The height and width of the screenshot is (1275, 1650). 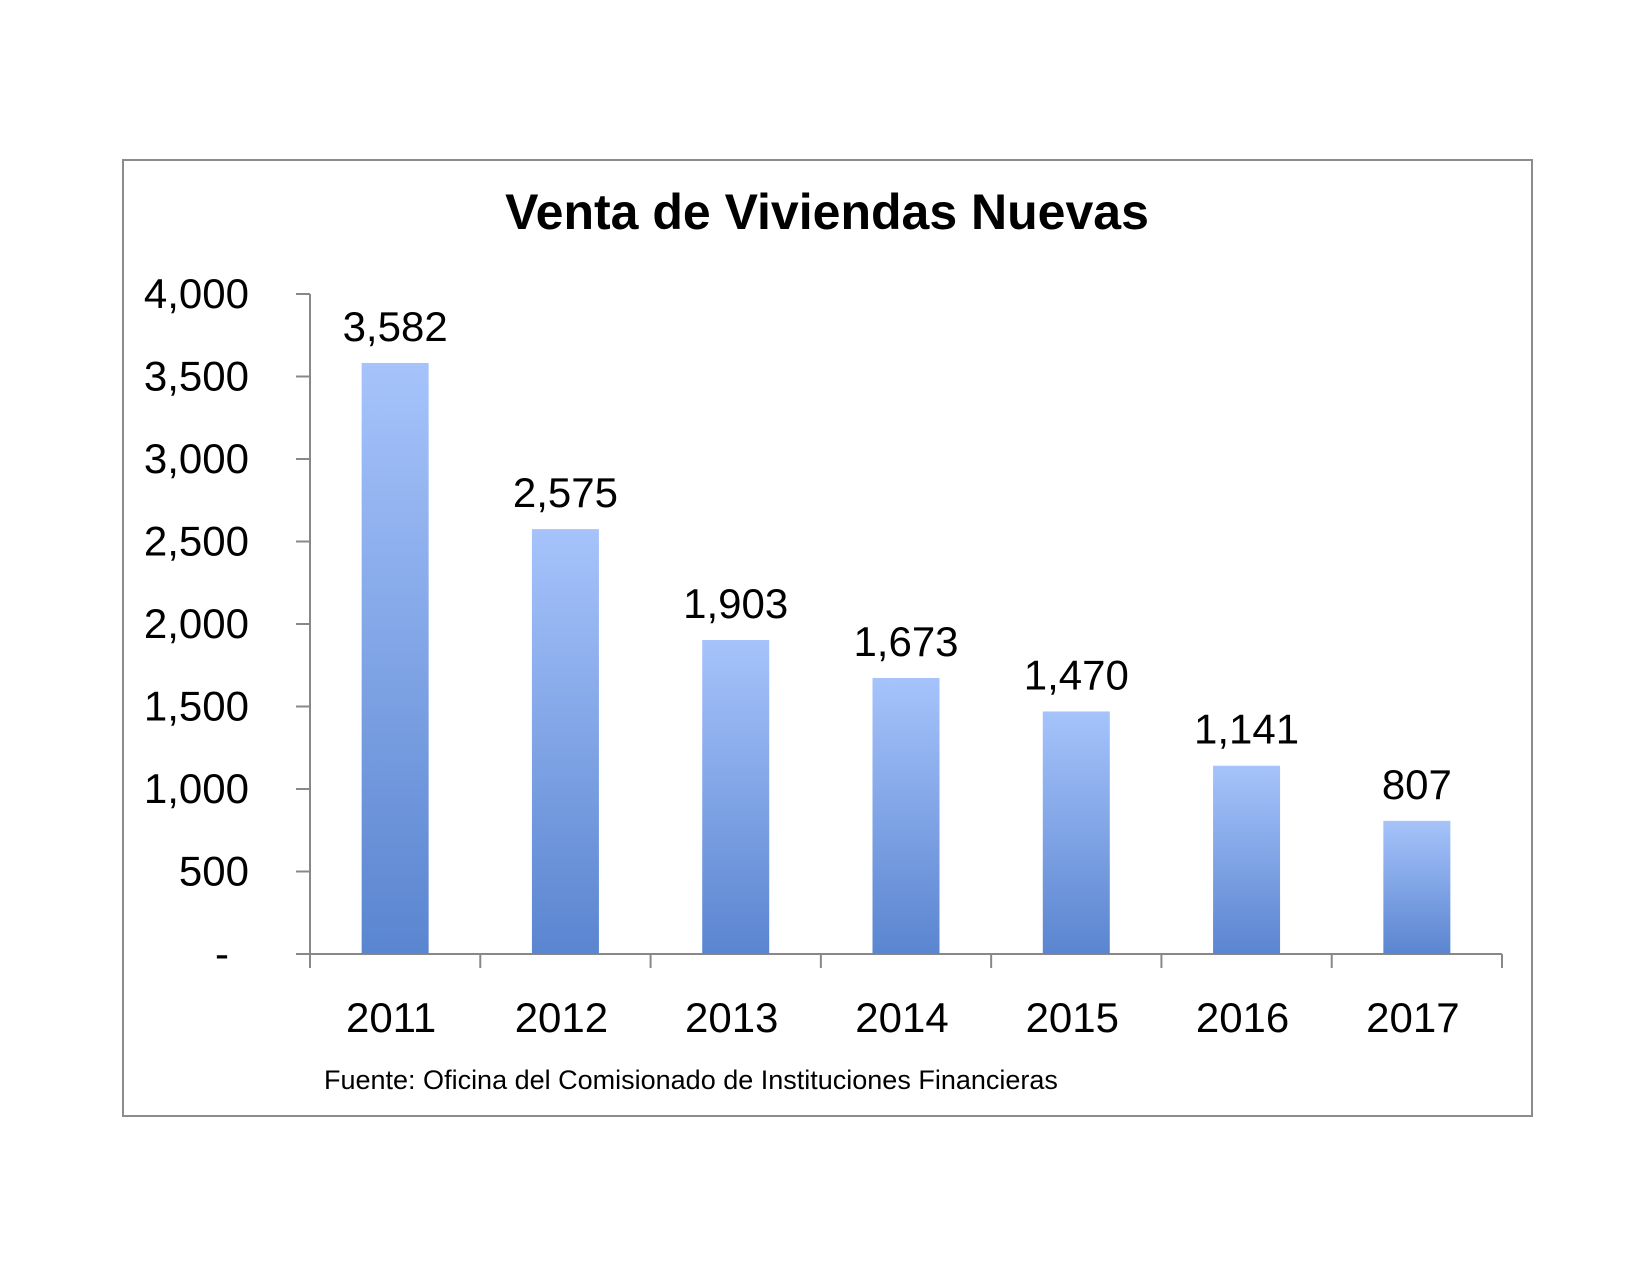 What do you see at coordinates (736, 797) in the screenshot?
I see `bar-2013` at bounding box center [736, 797].